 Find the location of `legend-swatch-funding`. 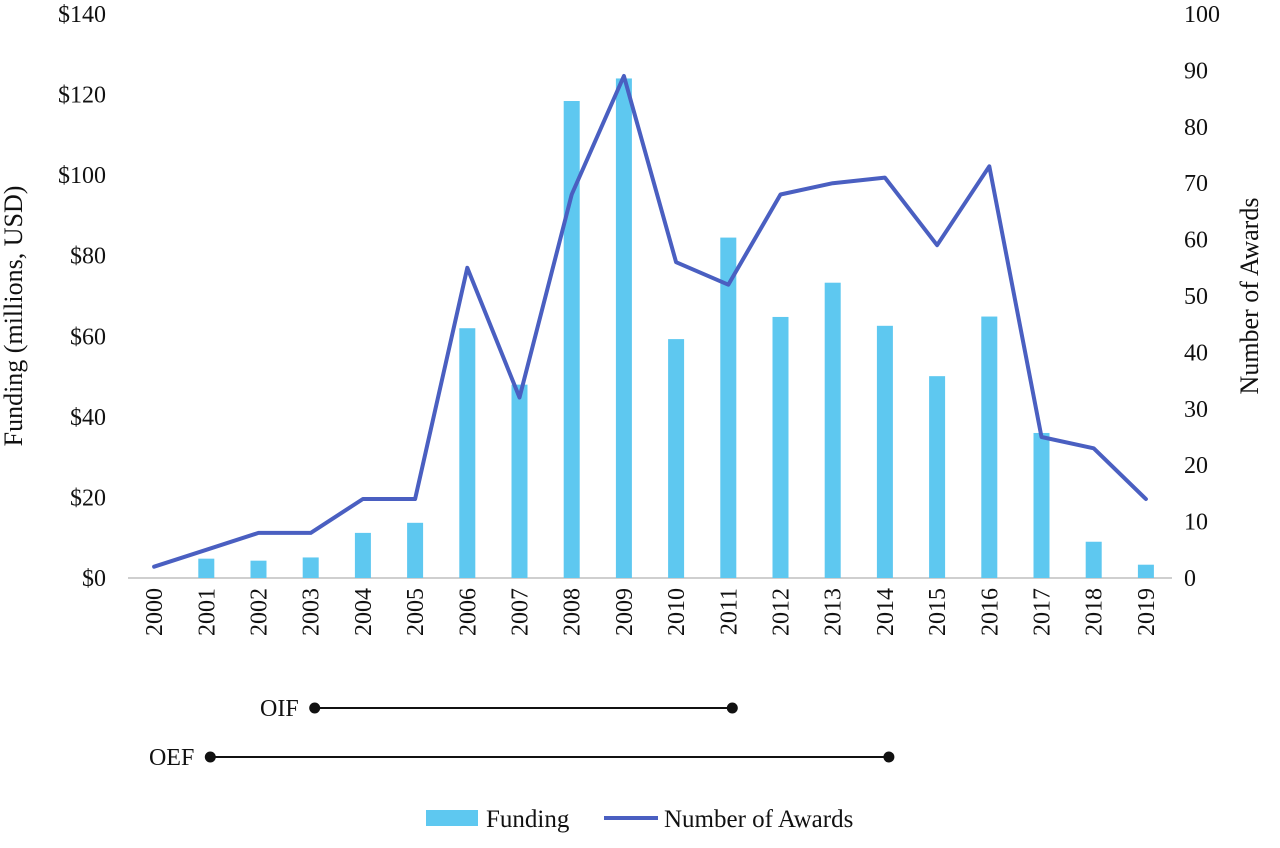

legend-swatch-funding is located at coordinates (452, 818).